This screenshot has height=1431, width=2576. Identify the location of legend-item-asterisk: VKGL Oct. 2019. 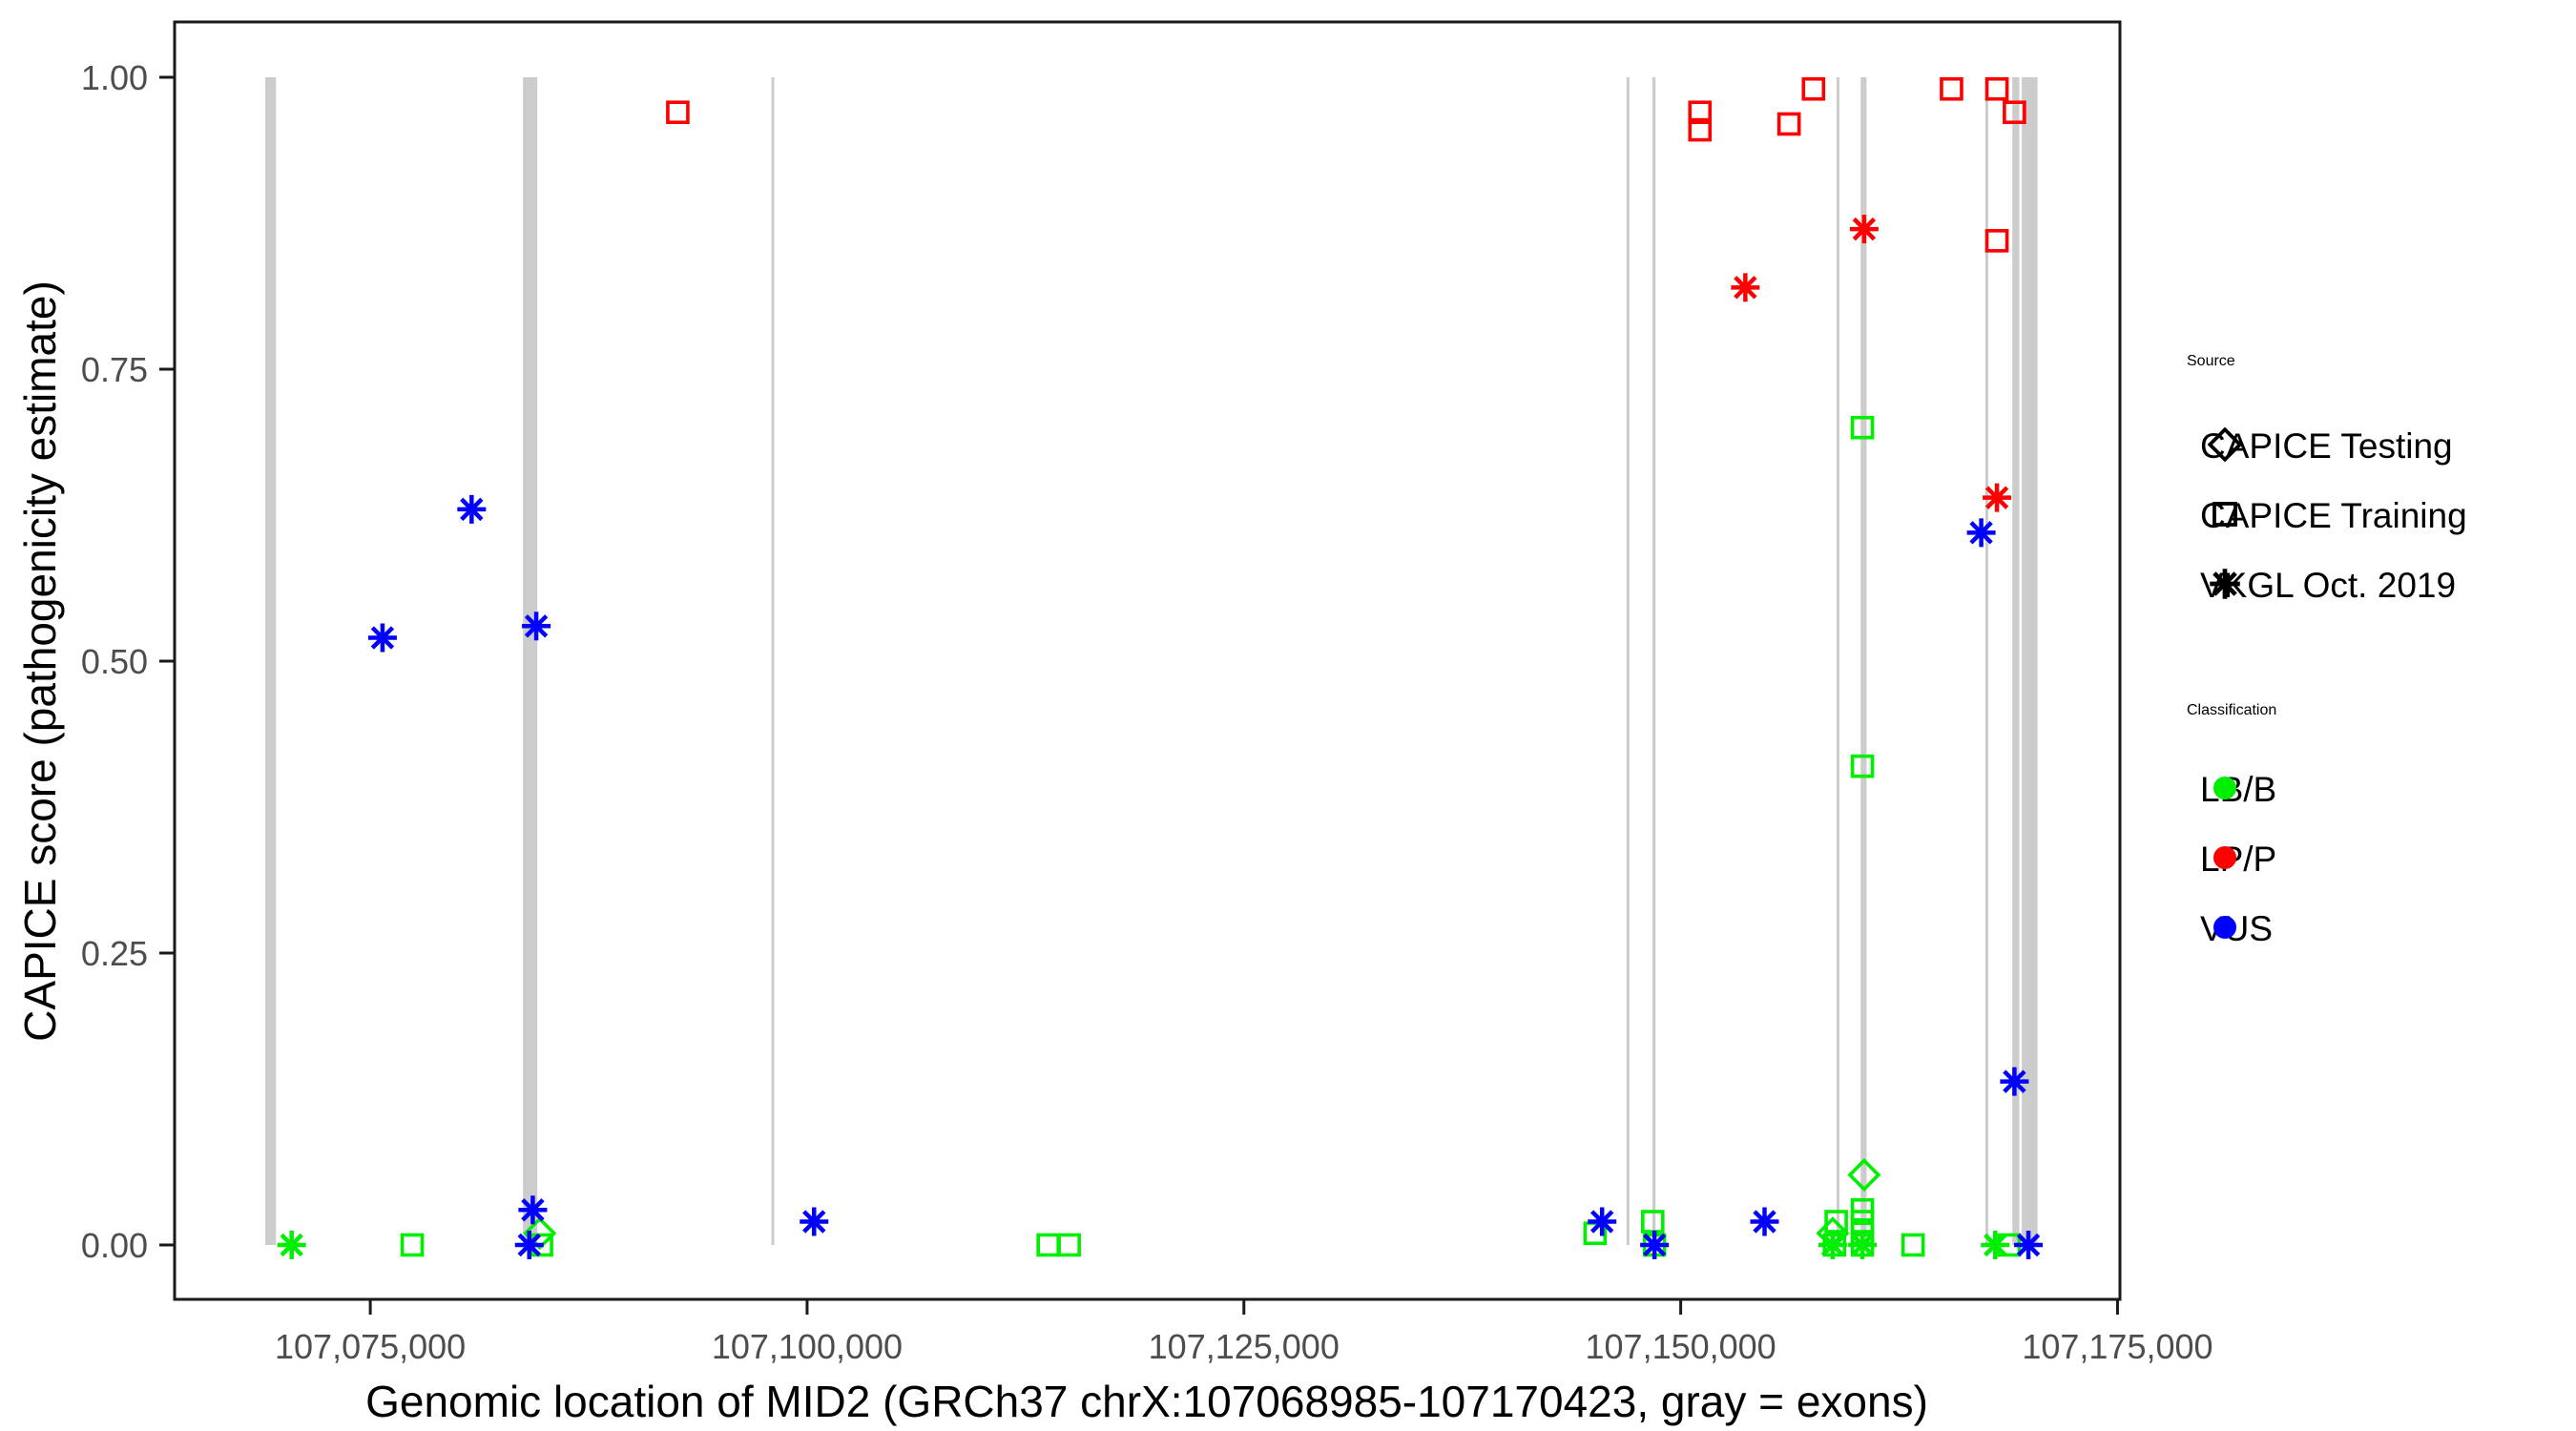
(2328, 585).